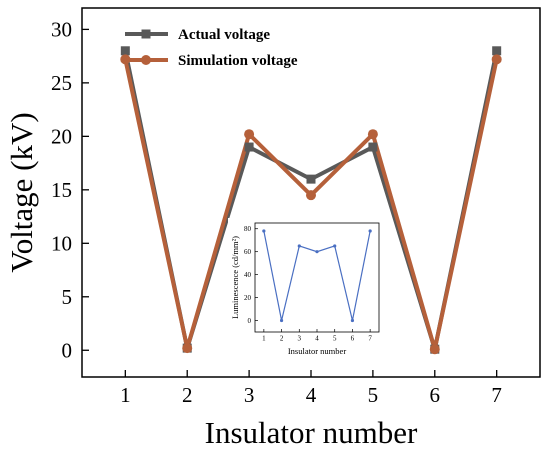 The width and height of the screenshot is (550, 451). Describe the element at coordinates (61, 190) in the screenshot. I see `y-tick-label: 15` at that location.